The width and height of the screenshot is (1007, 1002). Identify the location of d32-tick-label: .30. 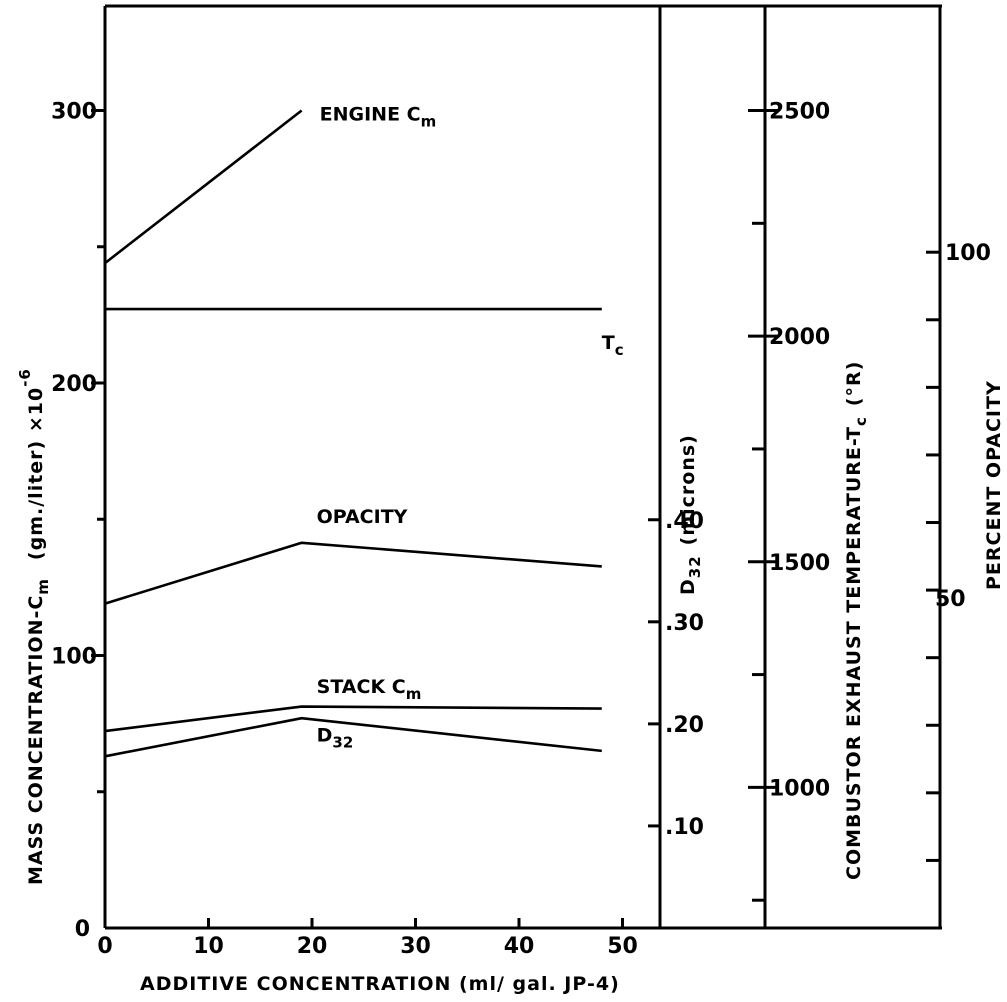
(684, 623).